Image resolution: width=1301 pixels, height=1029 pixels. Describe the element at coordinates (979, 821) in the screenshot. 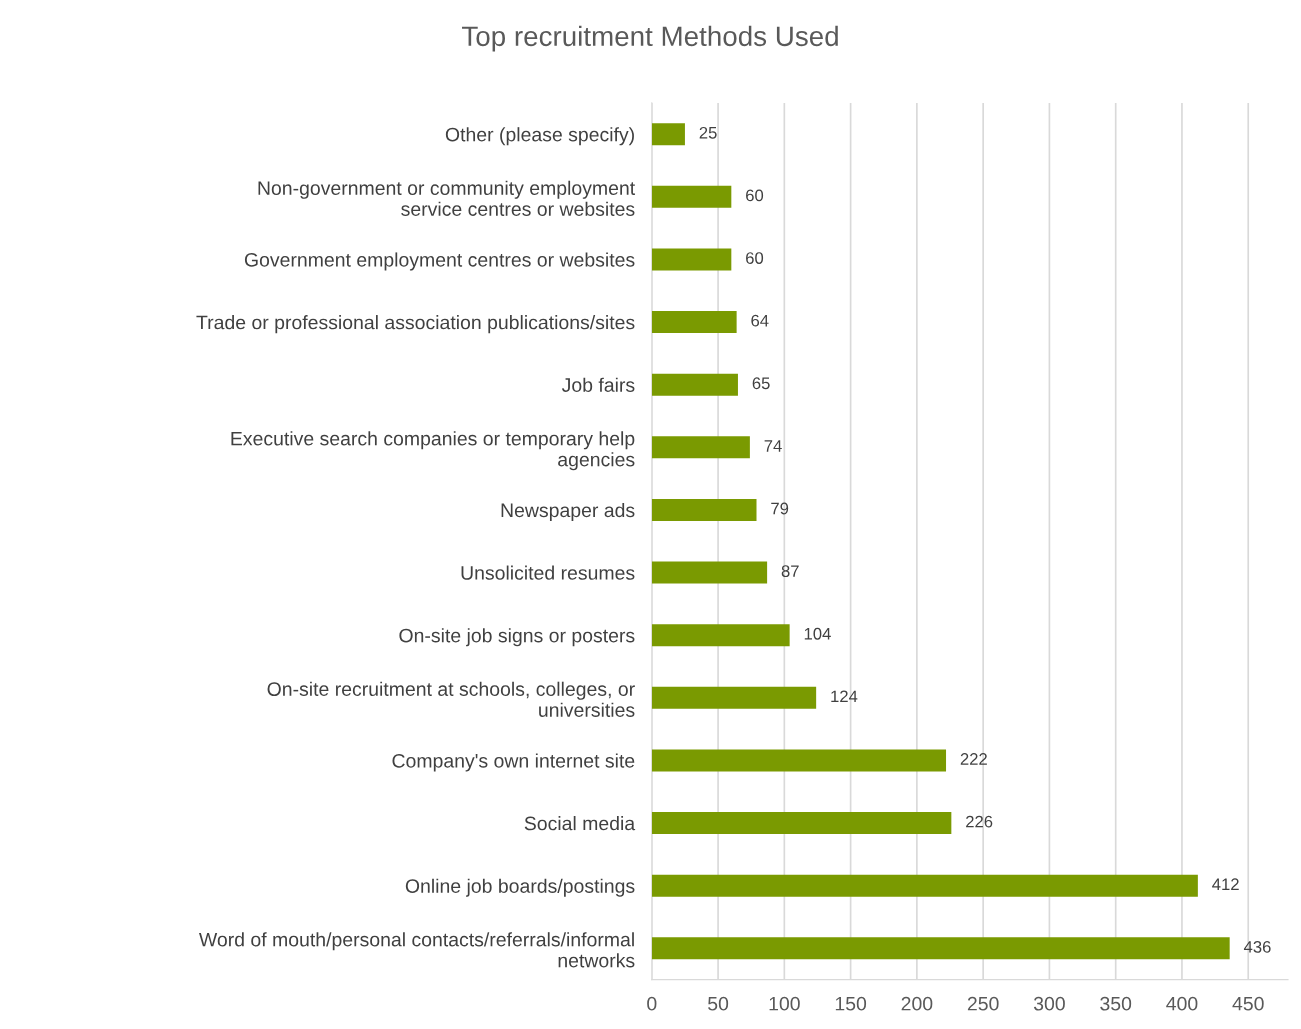

I see `data-label: 226` at that location.